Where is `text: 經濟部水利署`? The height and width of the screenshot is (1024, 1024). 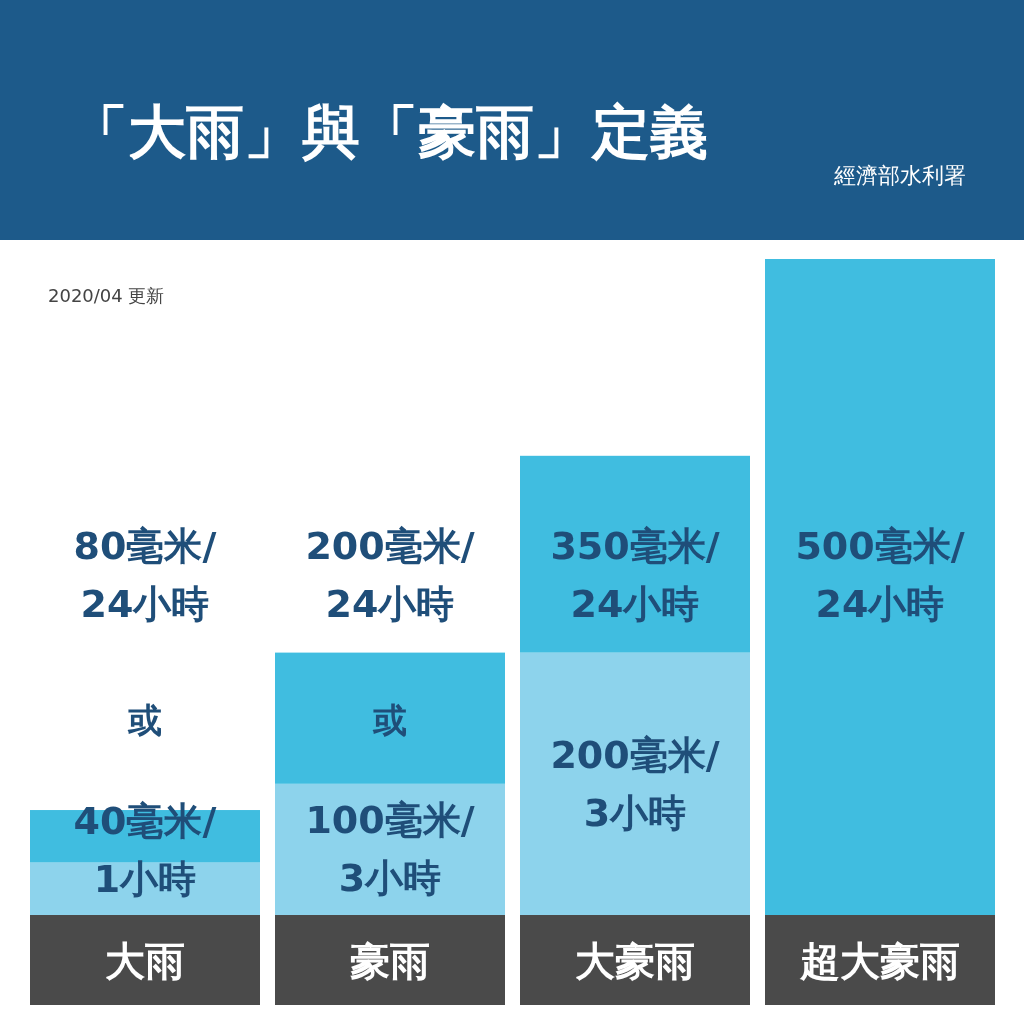
text: 經濟部水利署 is located at coordinates (899, 175).